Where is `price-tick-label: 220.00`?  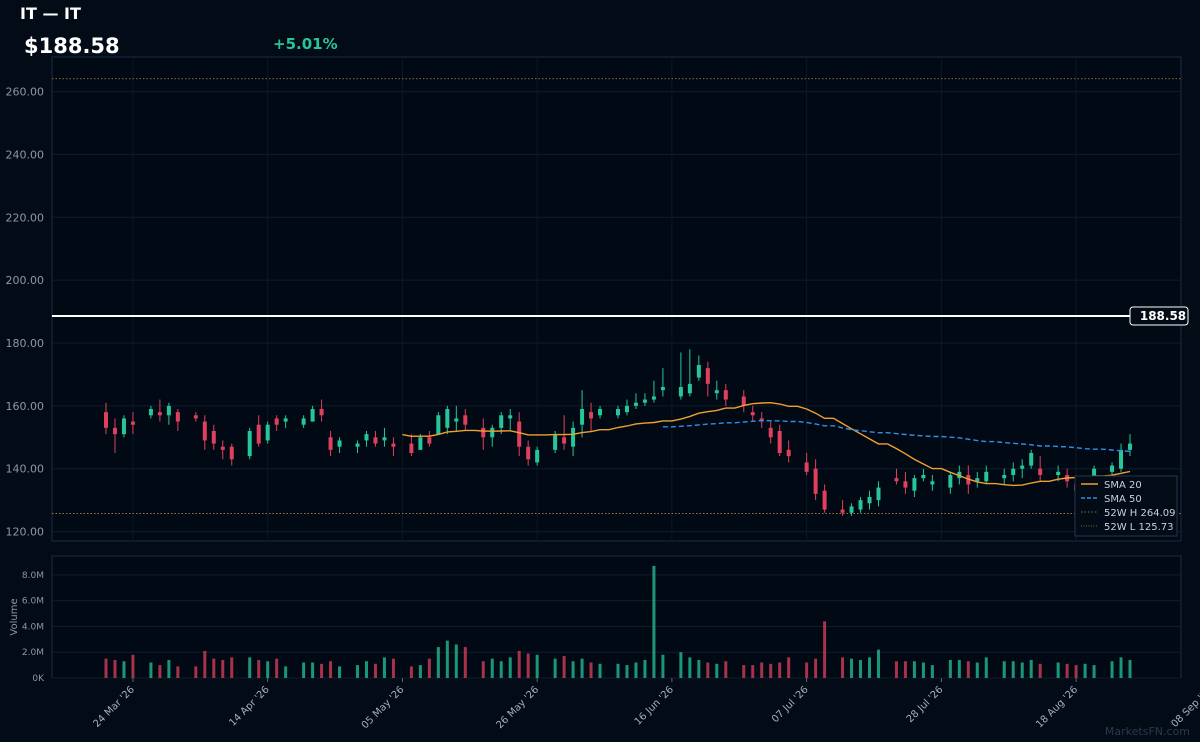
price-tick-label: 220.00 is located at coordinates (25, 217).